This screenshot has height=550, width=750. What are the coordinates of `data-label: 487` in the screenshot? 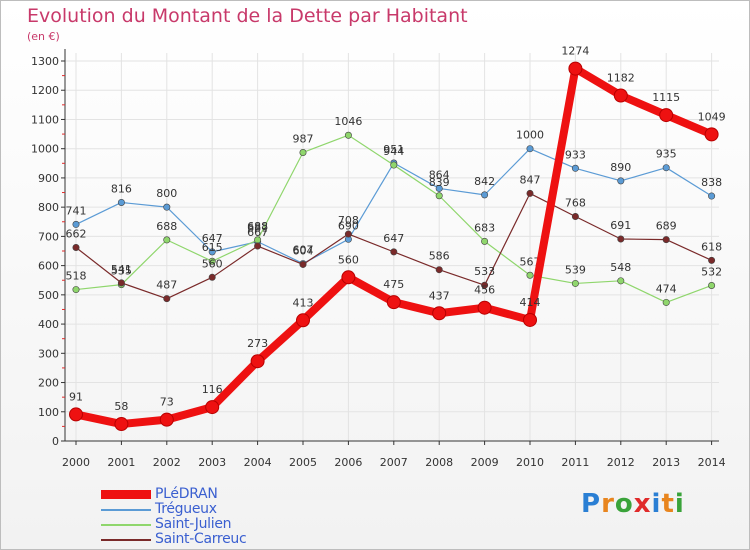 It's located at (166, 285).